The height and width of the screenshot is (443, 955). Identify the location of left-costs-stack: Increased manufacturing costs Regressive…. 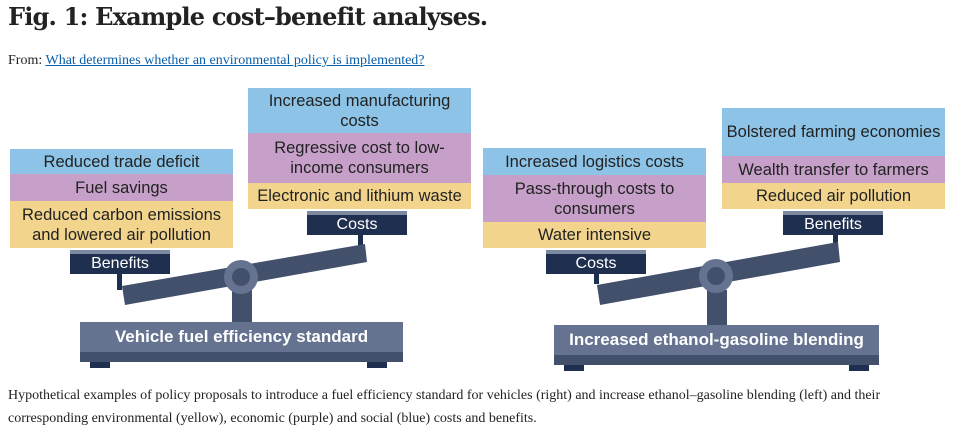
(359, 148).